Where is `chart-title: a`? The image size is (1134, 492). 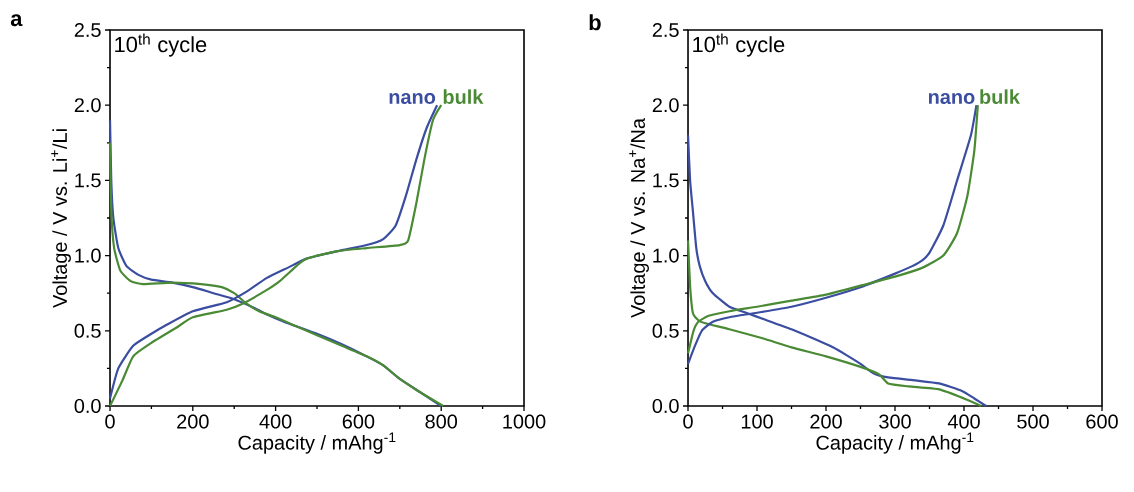 chart-title: a is located at coordinates (16, 20).